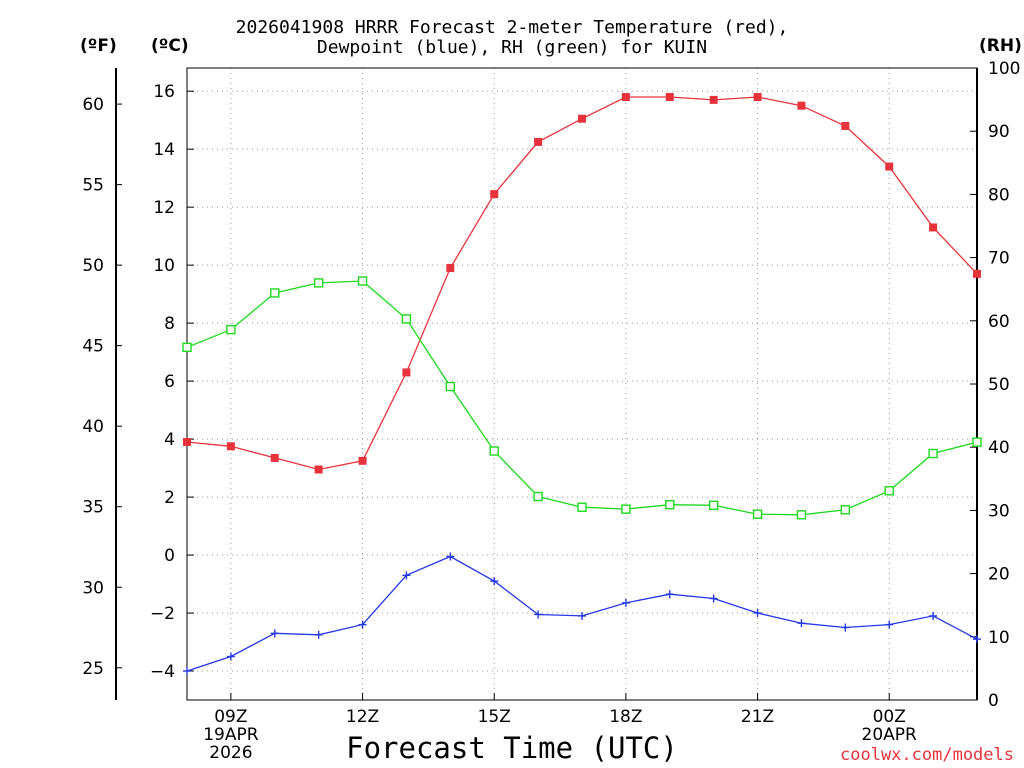 The image size is (1024, 768). I want to click on rh-tick-label: 100, so click(1004, 69).